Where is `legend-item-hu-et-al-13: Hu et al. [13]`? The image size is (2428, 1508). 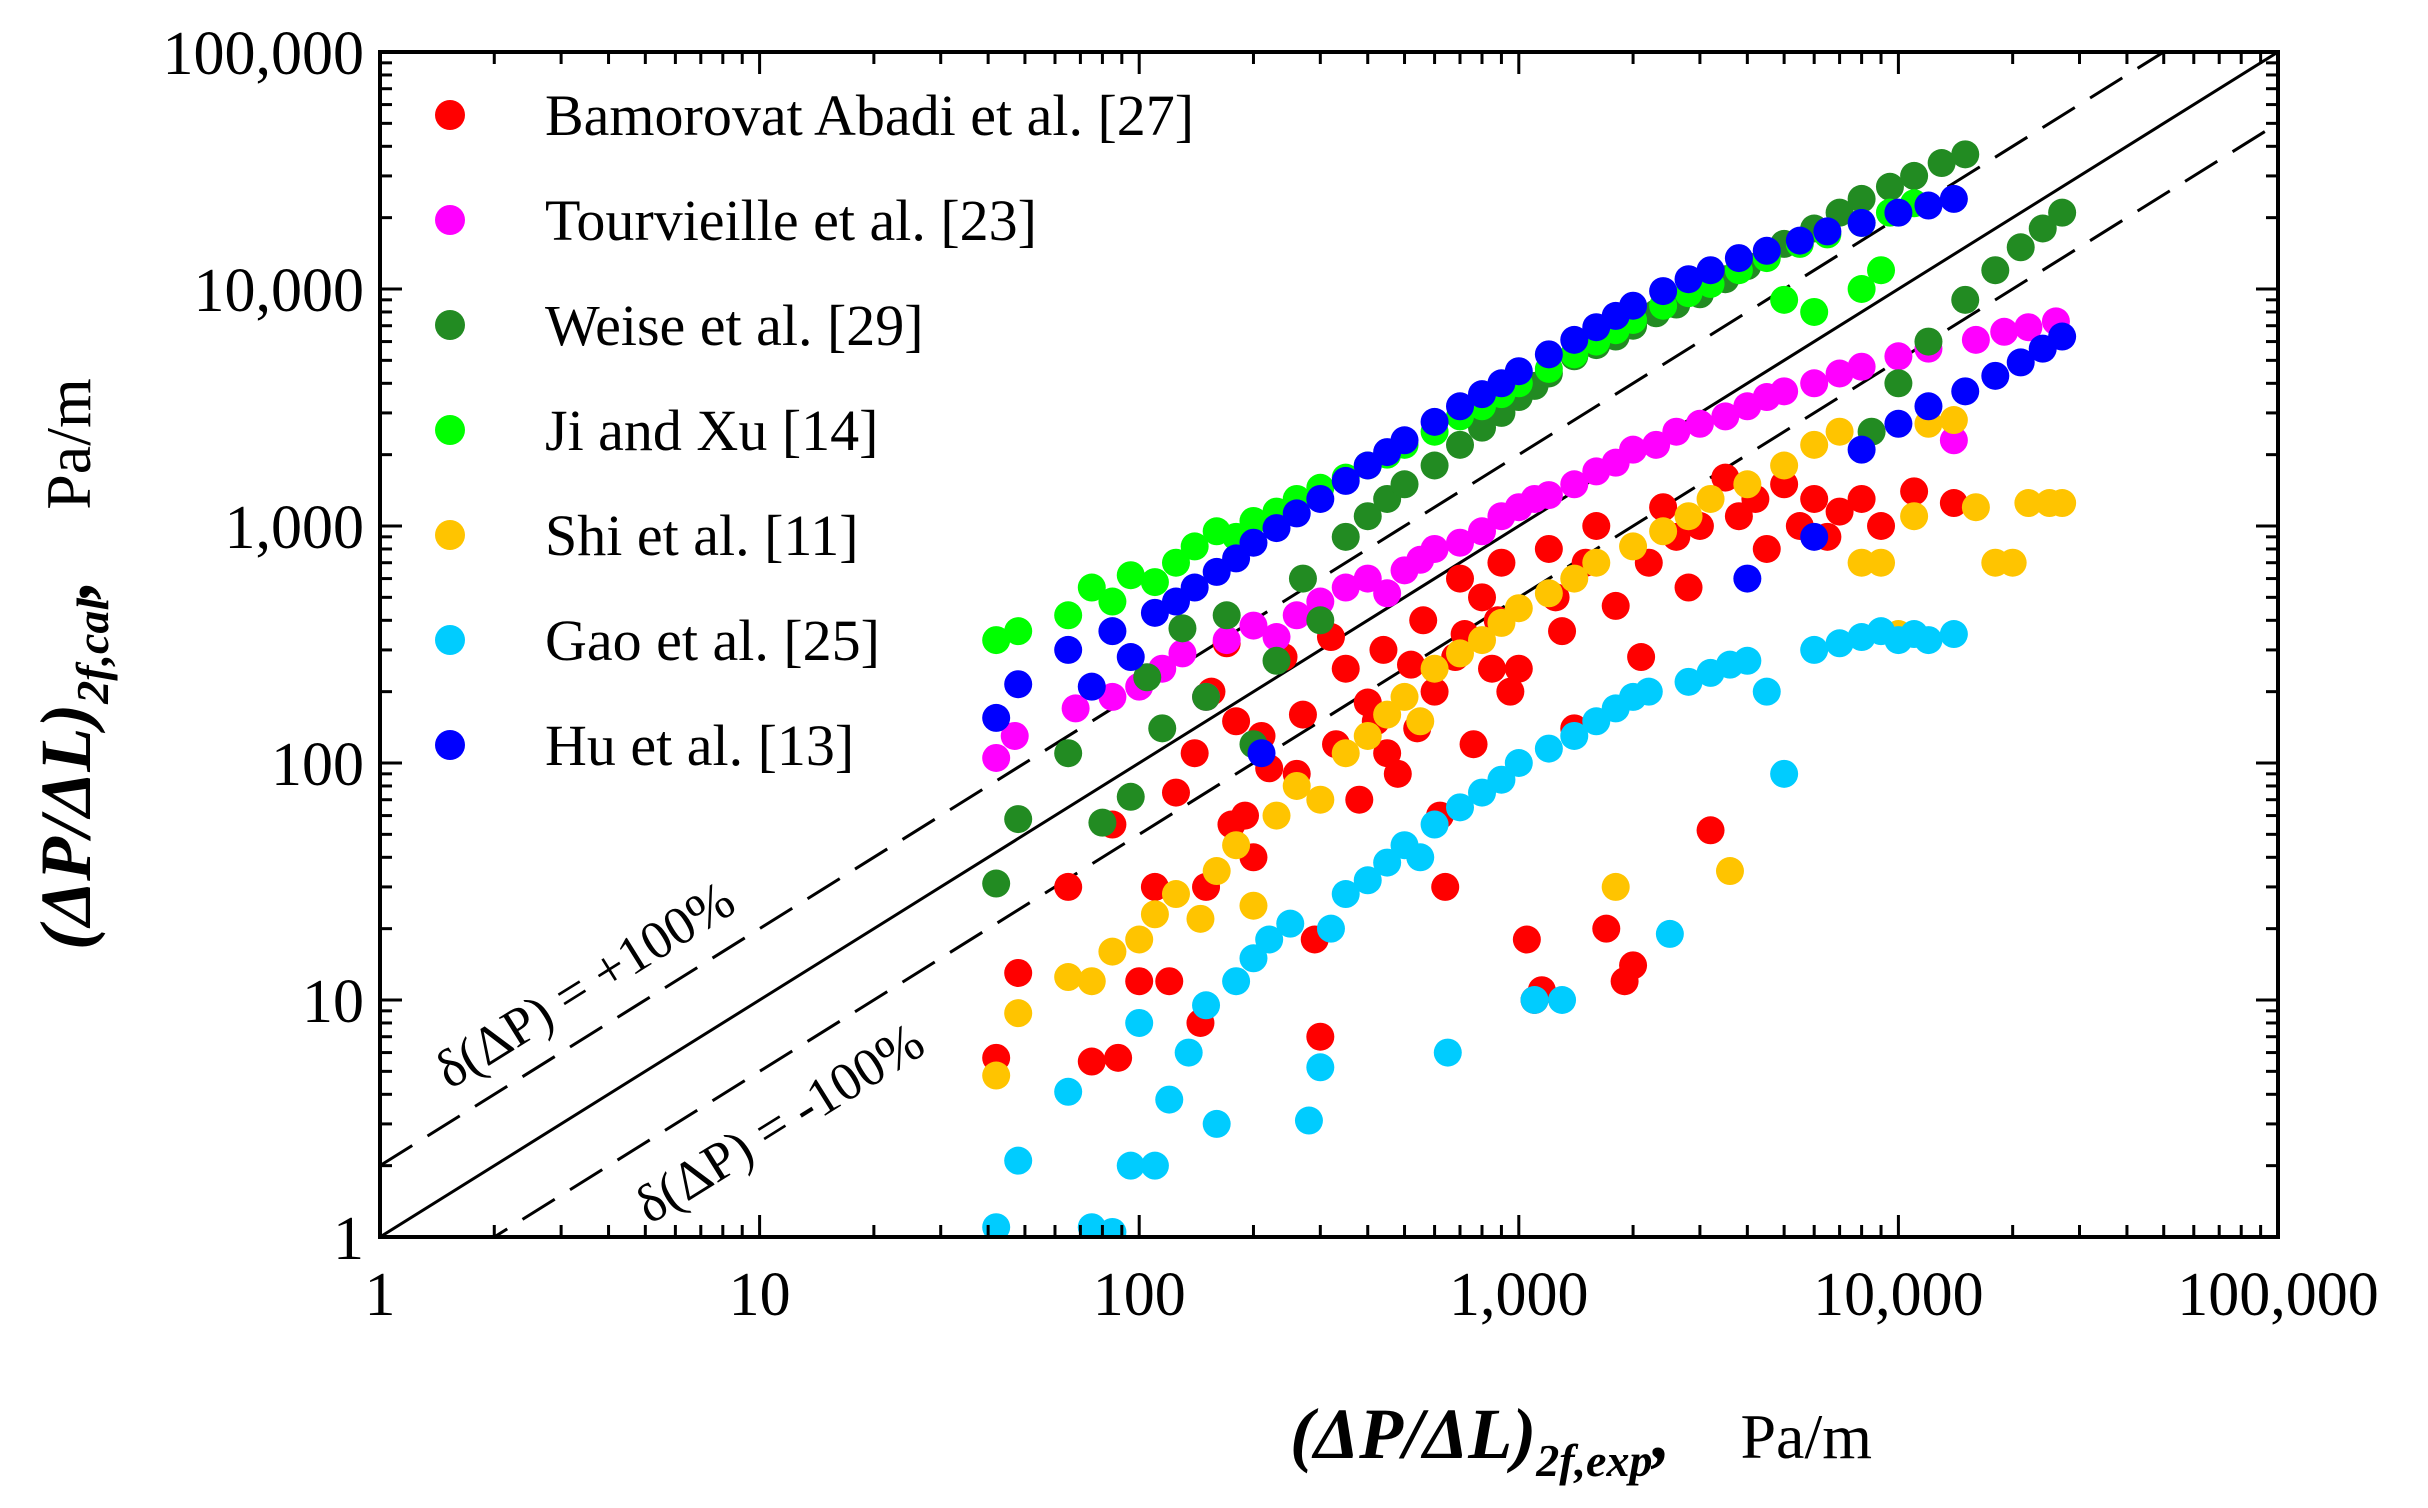 legend-item-hu-et-al-13: Hu et al. [13] is located at coordinates (644, 745).